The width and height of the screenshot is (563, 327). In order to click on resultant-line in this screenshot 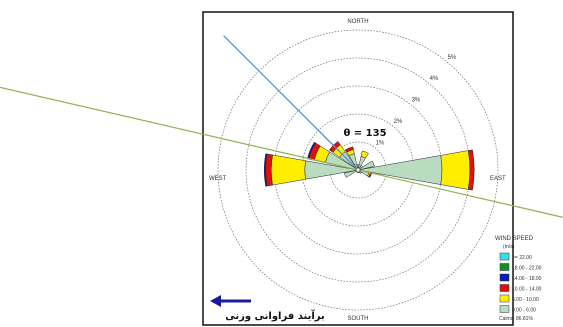, I will do `click(291, 103)`.